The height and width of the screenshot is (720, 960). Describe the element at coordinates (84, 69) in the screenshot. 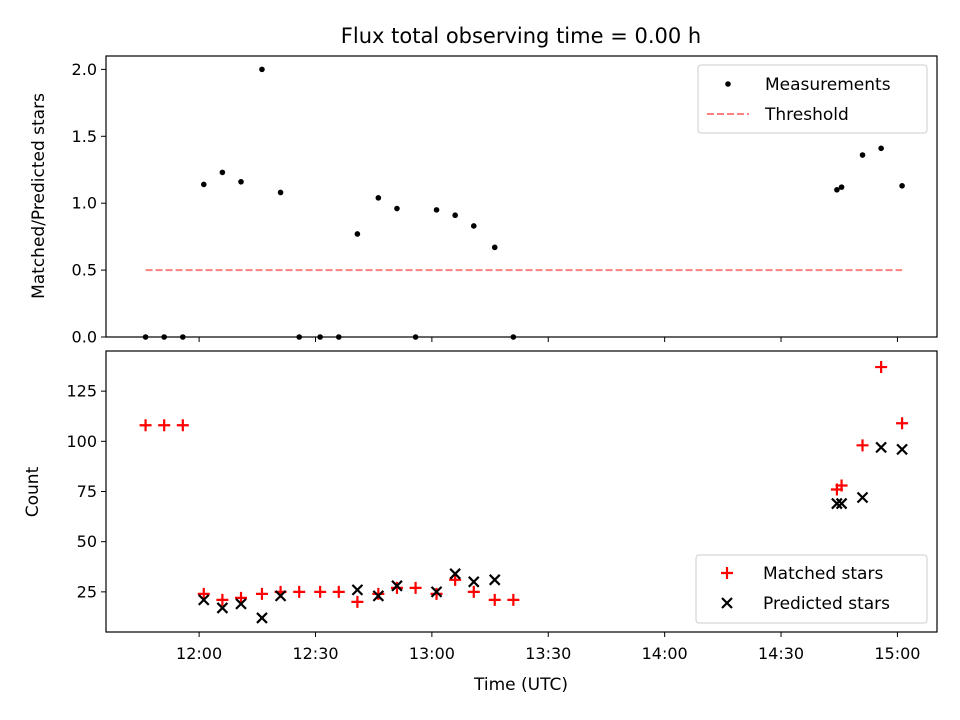

I see `top-ytick-label: 2.0` at that location.